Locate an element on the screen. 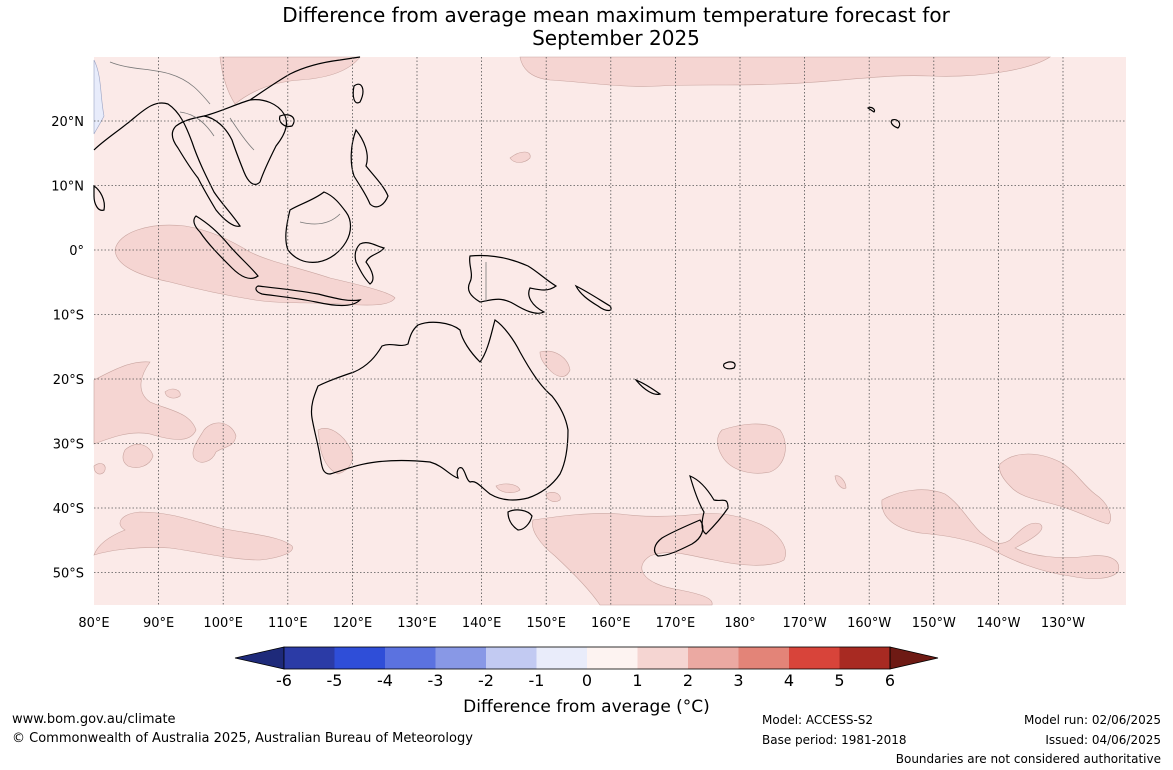  lon-tick-label: 110°E is located at coordinates (288, 623).